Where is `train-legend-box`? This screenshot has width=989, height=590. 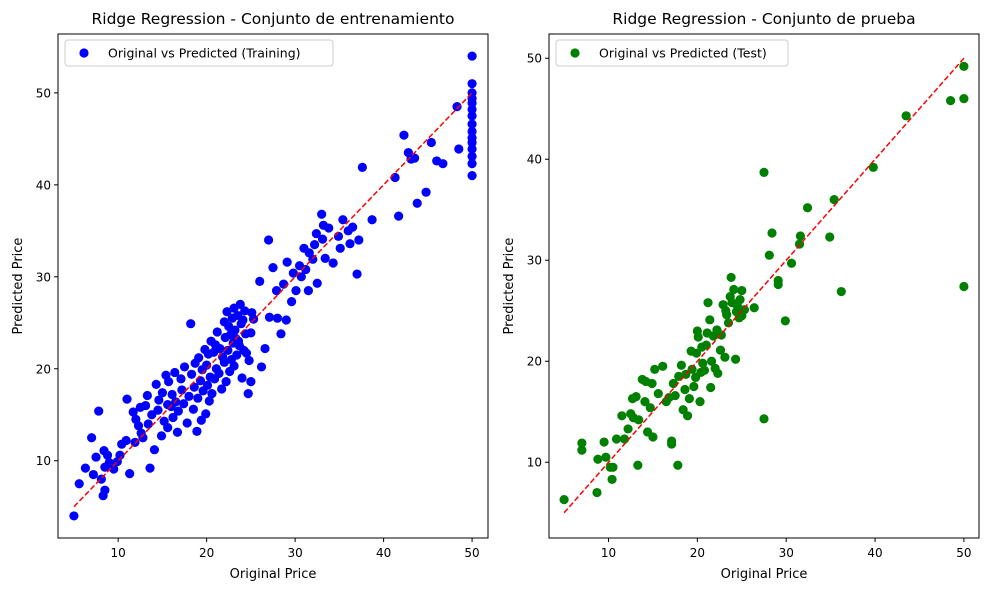 train-legend-box is located at coordinates (199, 53).